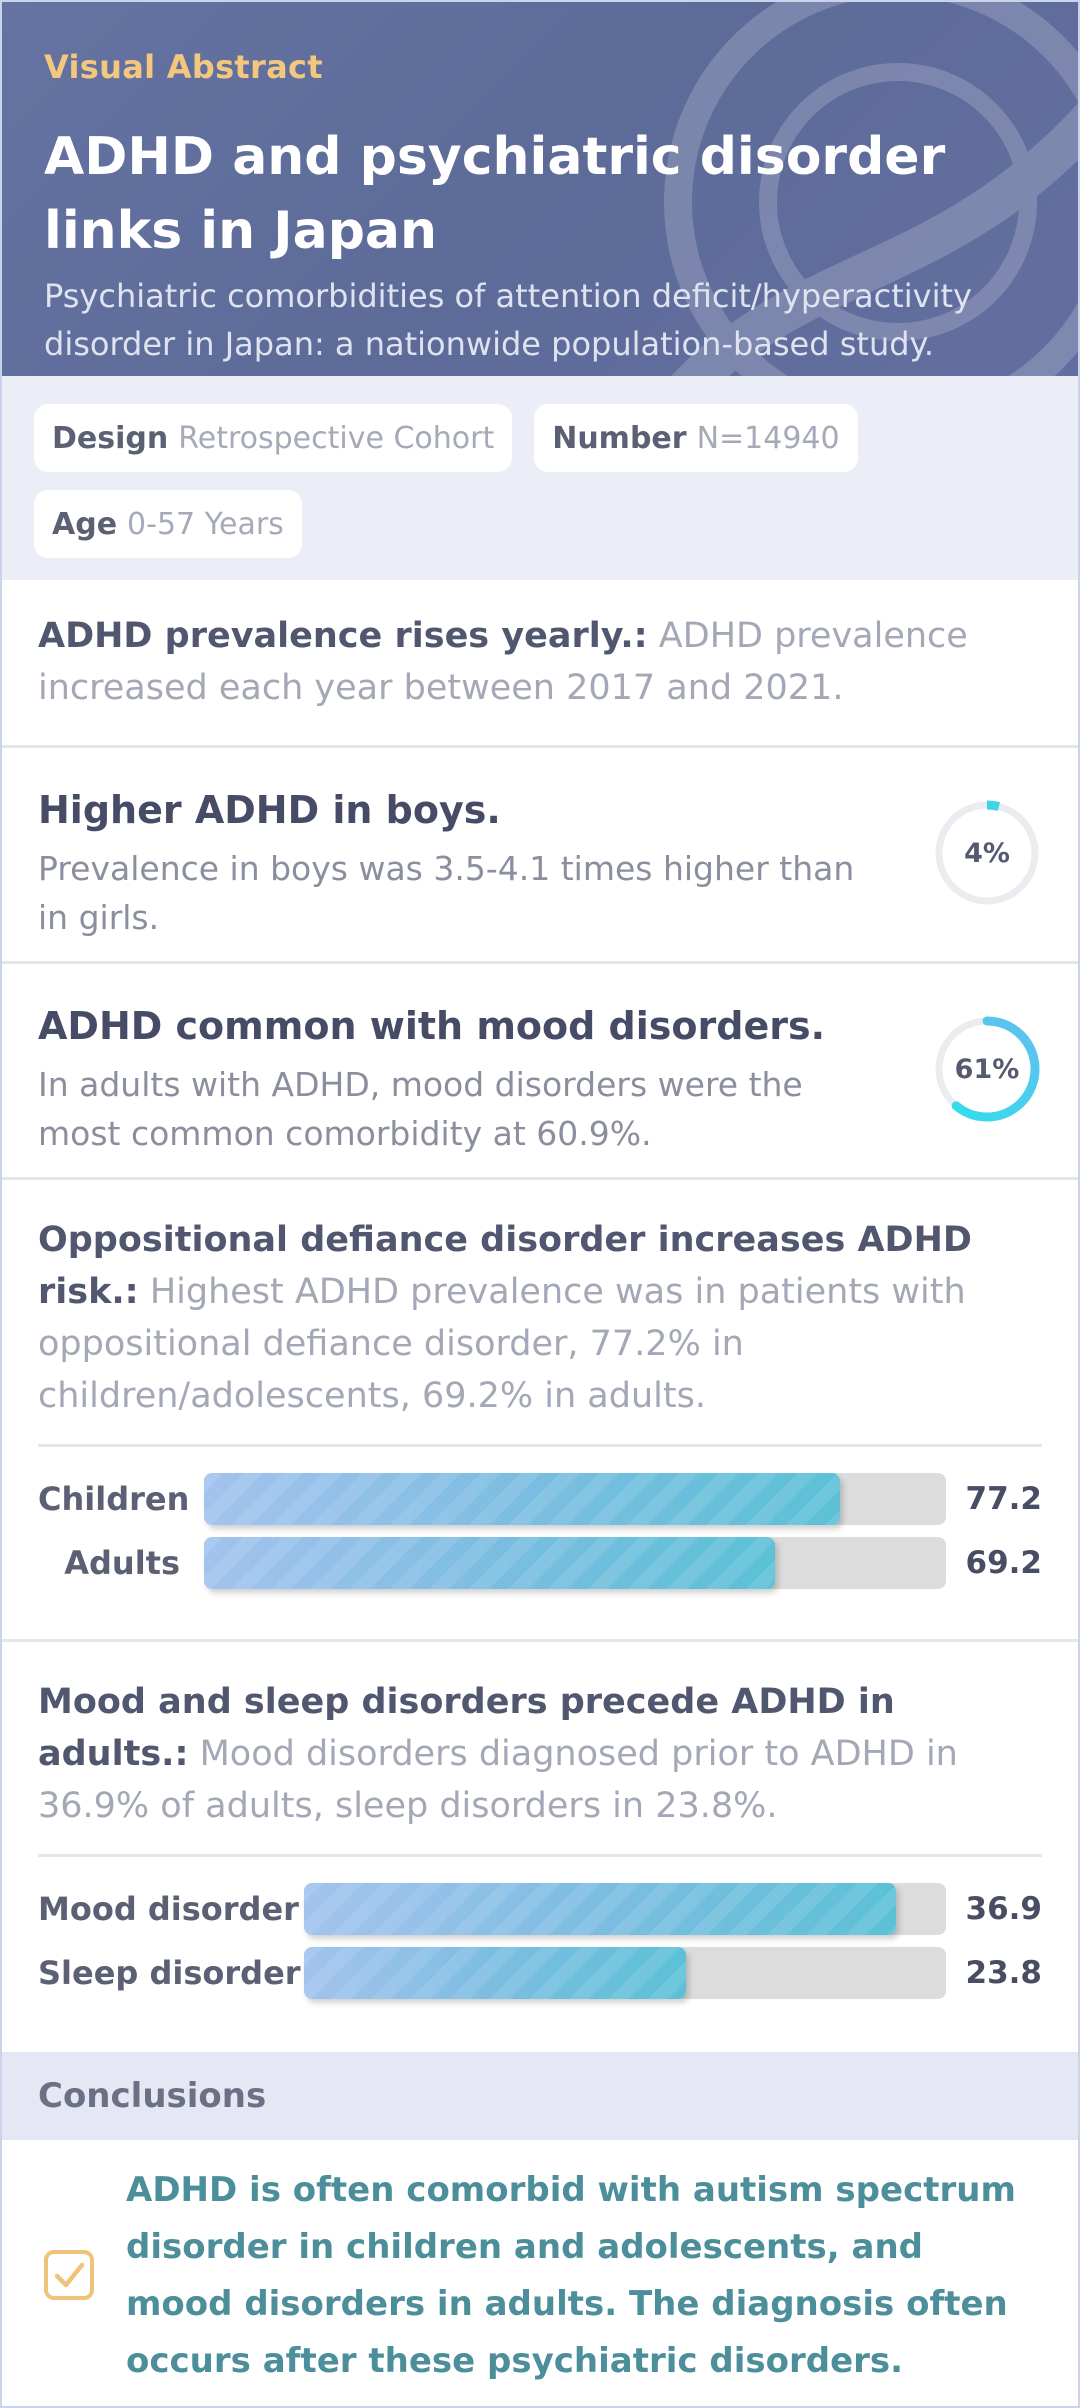 The width and height of the screenshot is (1080, 2408). Describe the element at coordinates (768, 438) in the screenshot. I see `tag-value: N=14940` at that location.